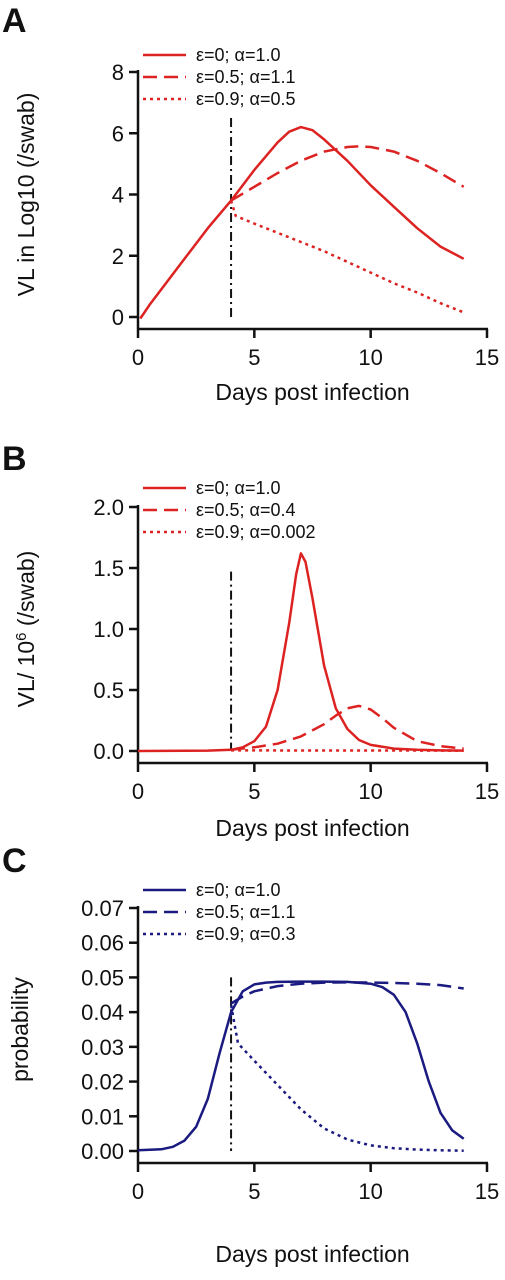  I want to click on y-tick-label: 4, so click(118, 195).